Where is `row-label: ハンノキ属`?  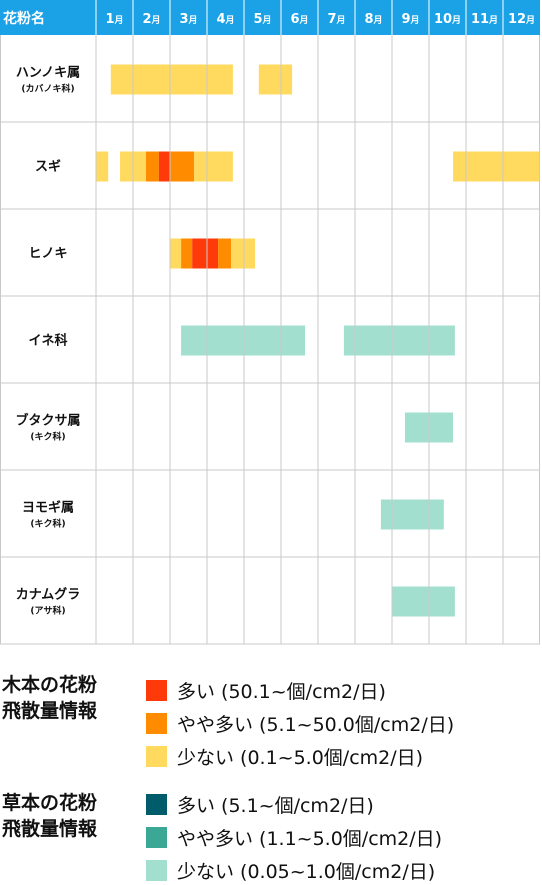 row-label: ハンノキ属 is located at coordinates (48, 73).